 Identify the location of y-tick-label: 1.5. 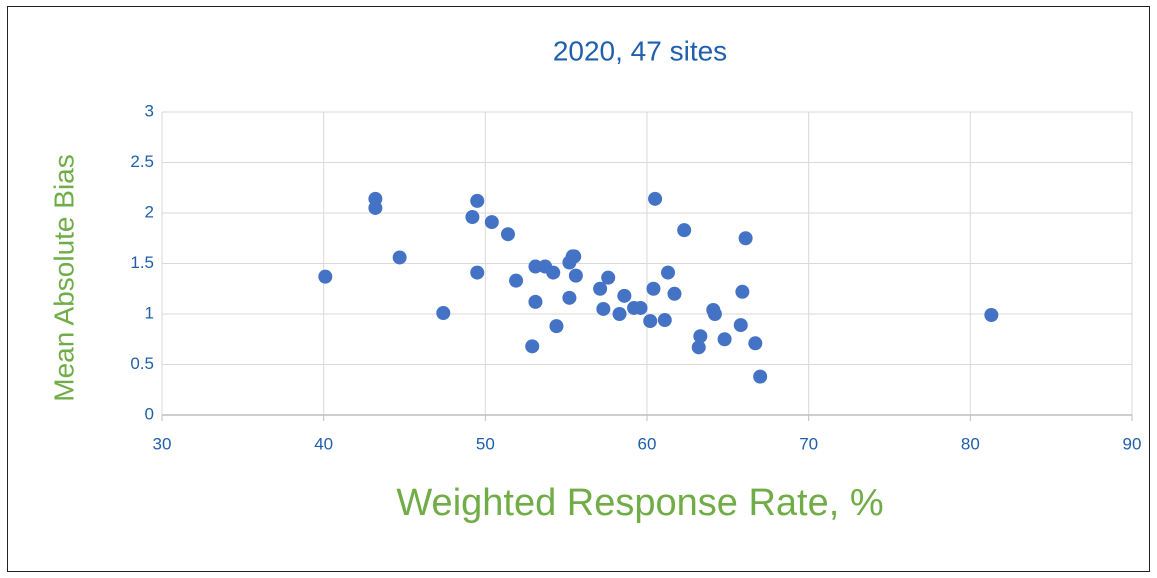
(142, 262).